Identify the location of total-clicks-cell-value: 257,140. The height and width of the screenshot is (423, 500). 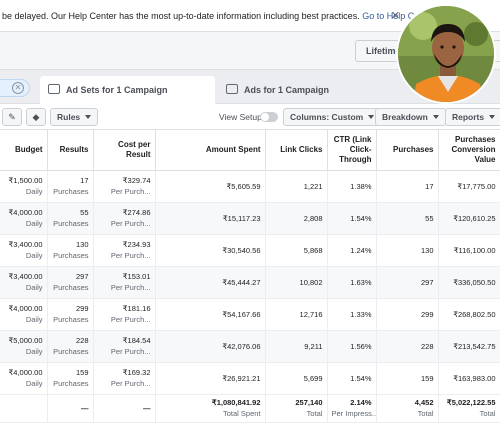
(309, 402).